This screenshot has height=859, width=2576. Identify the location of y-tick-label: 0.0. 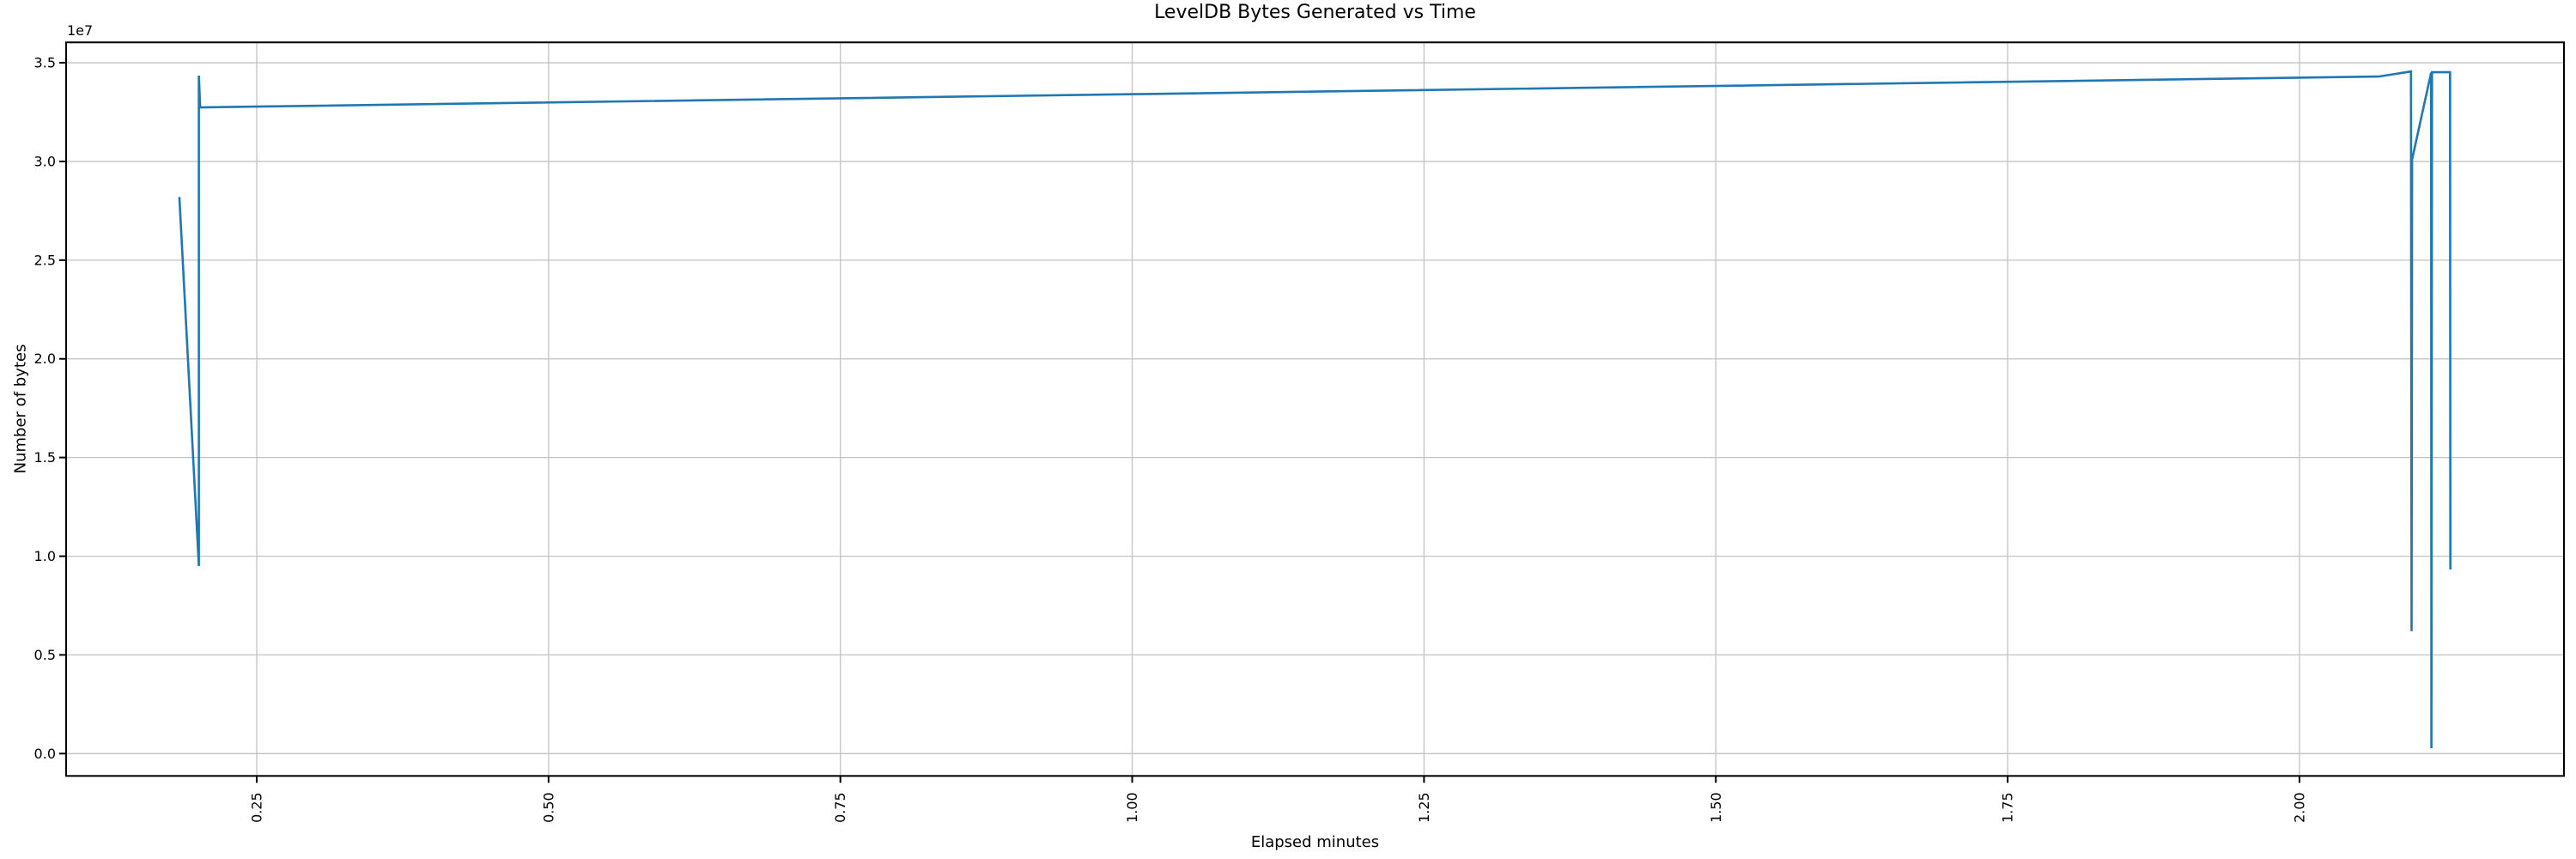
(45, 754).